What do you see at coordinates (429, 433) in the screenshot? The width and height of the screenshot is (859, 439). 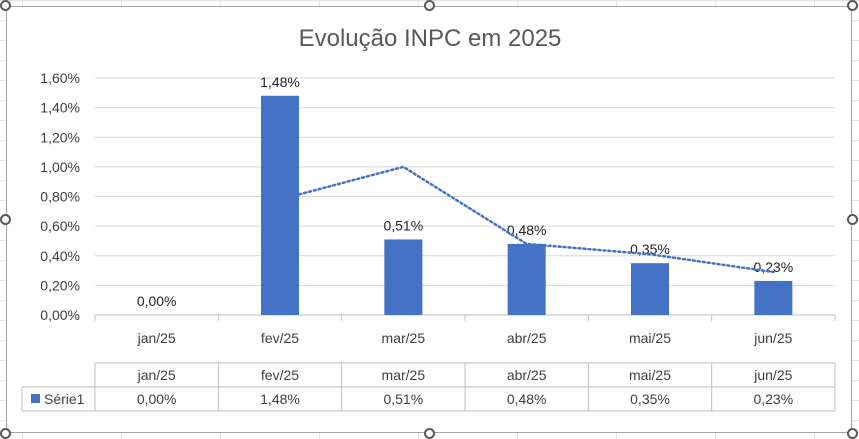 I see `resize-handle-bottom-center` at bounding box center [429, 433].